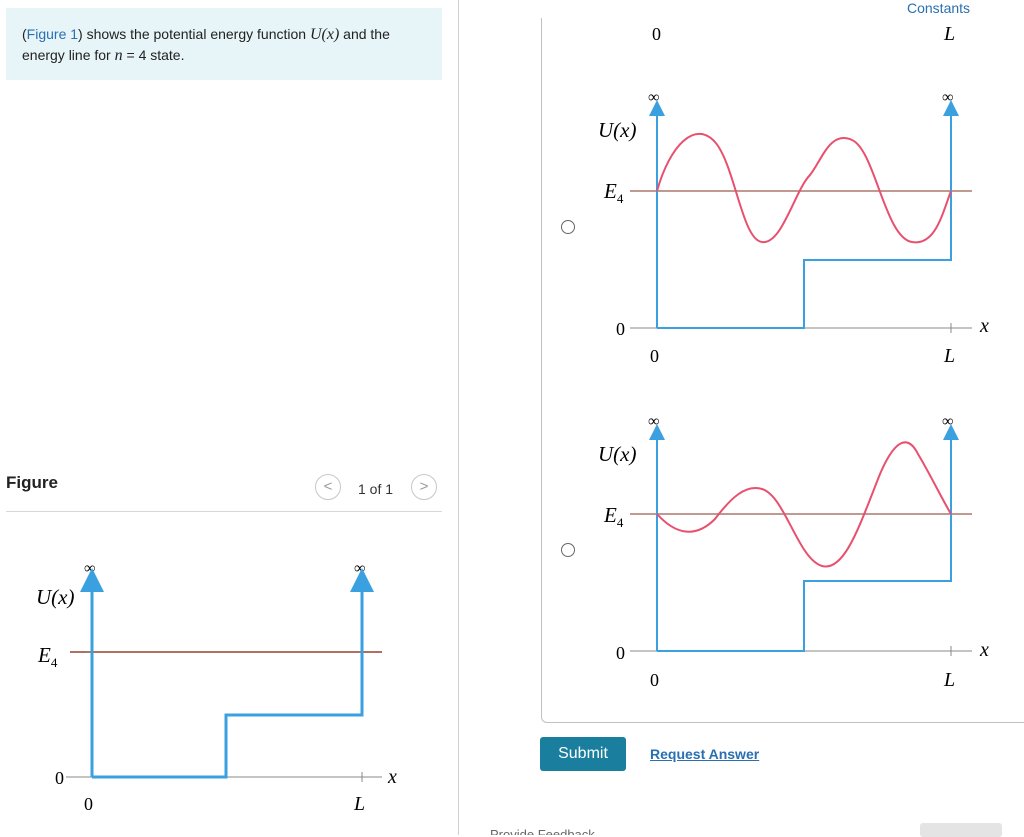 This screenshot has height=837, width=1024. Describe the element at coordinates (949, 680) in the screenshot. I see `c2-l-x: L` at that location.